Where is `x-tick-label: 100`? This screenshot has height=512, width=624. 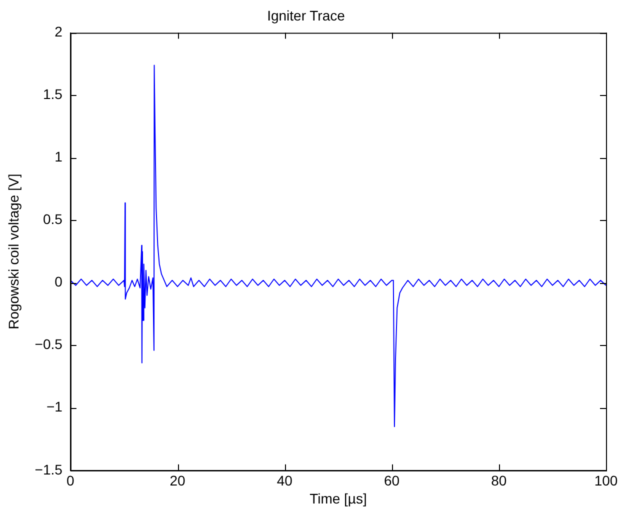
x-tick-label: 100 is located at coordinates (606, 480).